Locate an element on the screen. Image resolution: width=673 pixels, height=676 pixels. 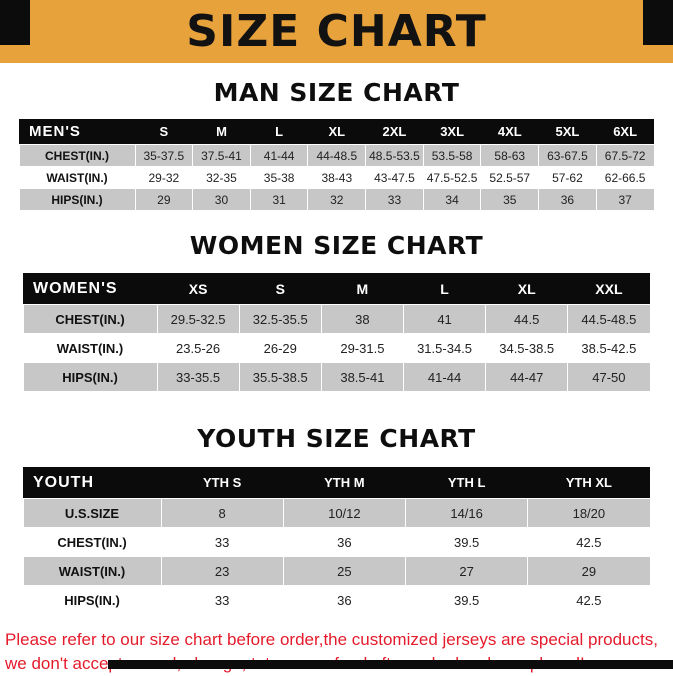
value-cell: 30 is located at coordinates (221, 199).